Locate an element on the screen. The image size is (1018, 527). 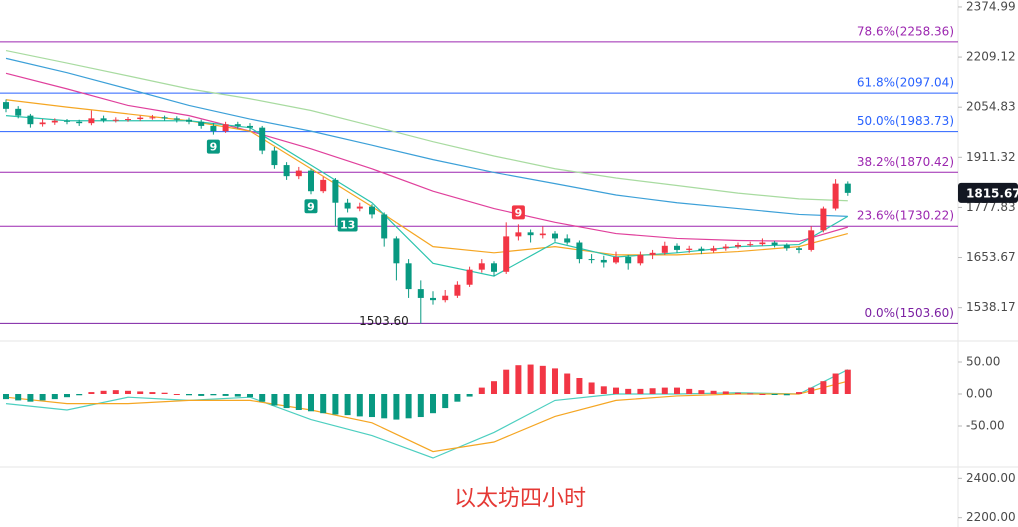
td-marker: 9 is located at coordinates (519, 212).